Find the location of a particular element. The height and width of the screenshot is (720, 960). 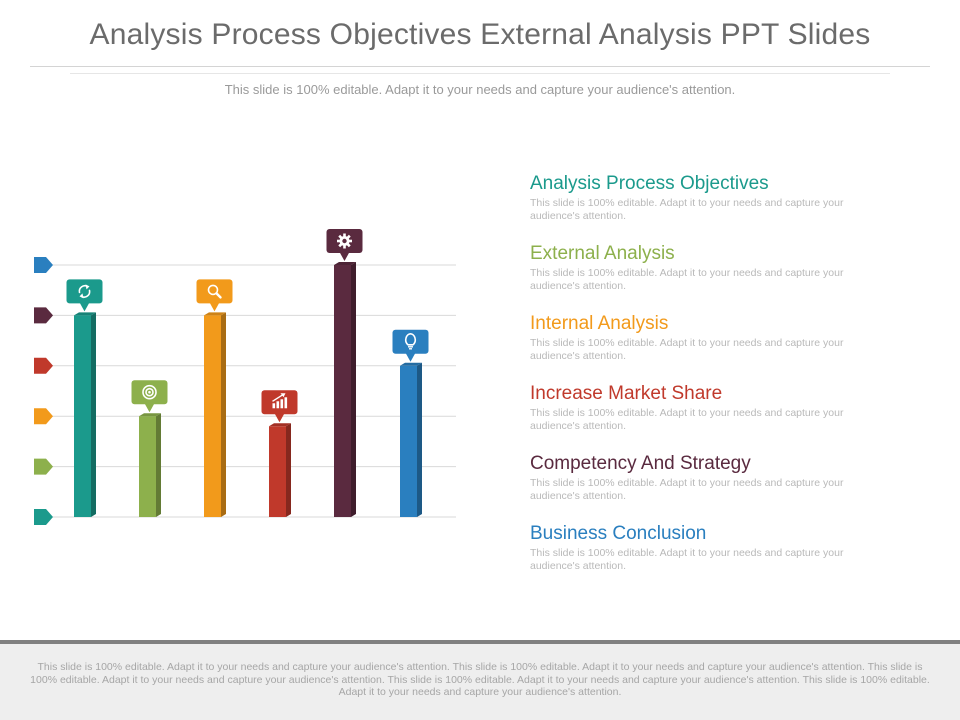

legend-title: Business Conclusion is located at coordinates (618, 533).